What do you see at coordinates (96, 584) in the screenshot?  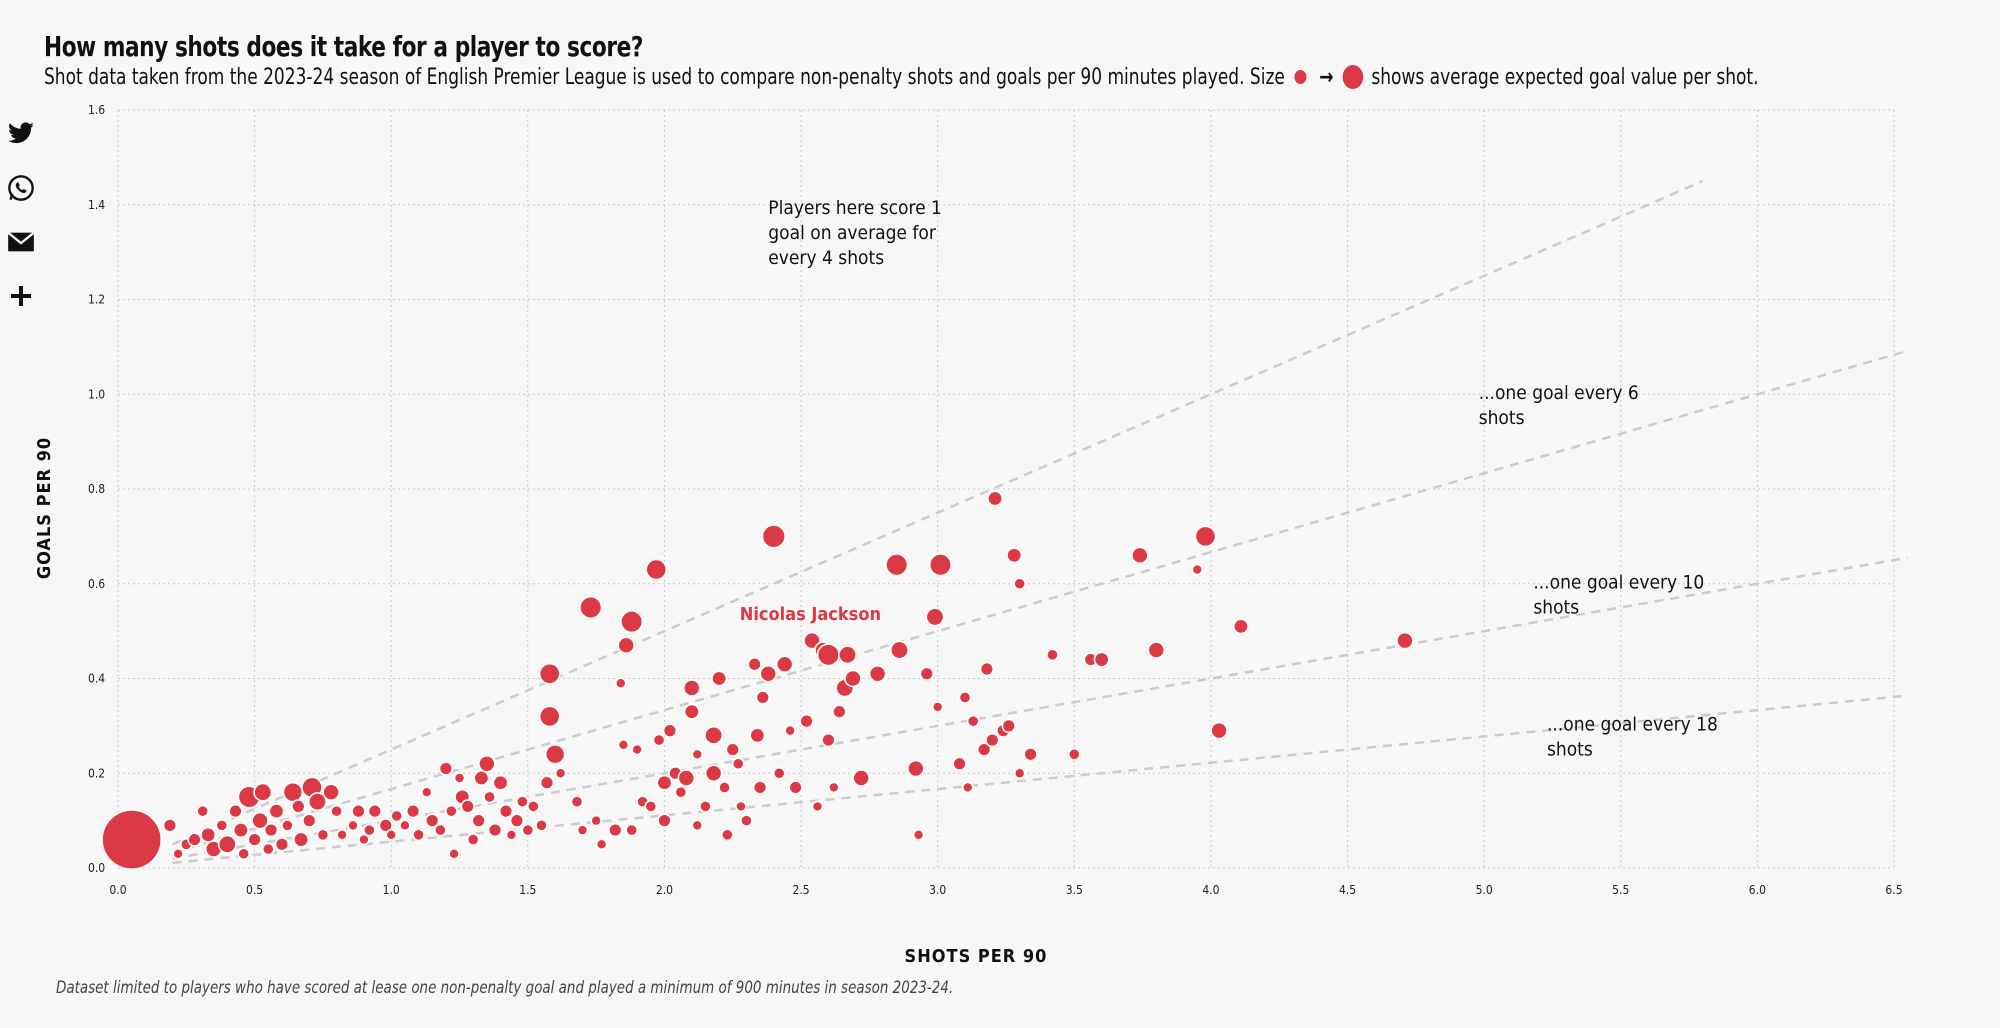 I see `y-tick-label: 0.6` at bounding box center [96, 584].